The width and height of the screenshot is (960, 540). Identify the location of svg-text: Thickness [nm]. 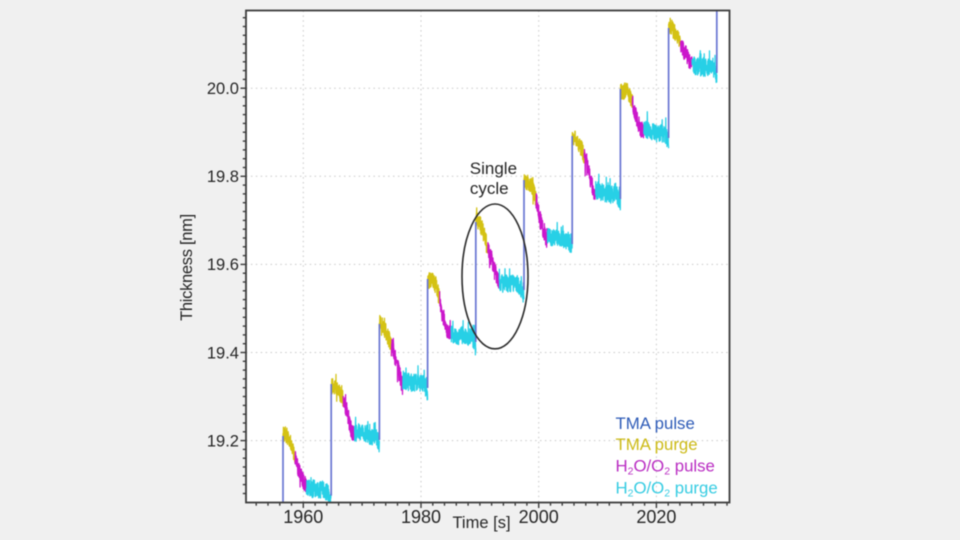
(187, 267).